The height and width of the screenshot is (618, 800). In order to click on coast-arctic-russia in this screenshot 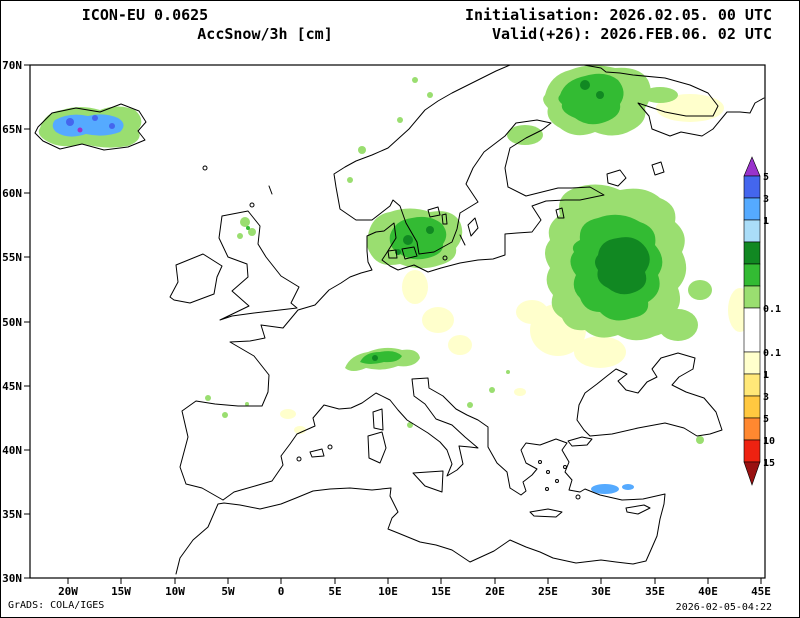, I will do `click(674, 100)`.